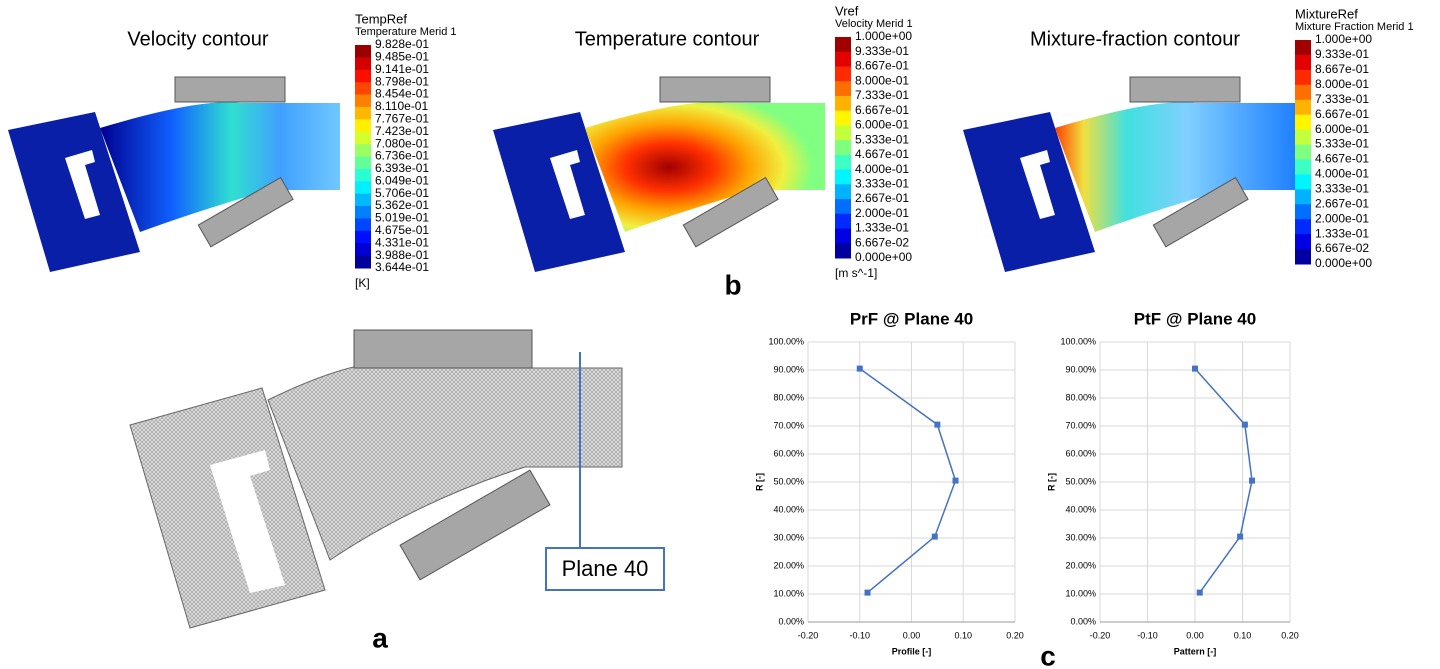 Image resolution: width=1440 pixels, height=669 pixels. What do you see at coordinates (402, 242) in the screenshot?
I see `colorbar-label: 4.331e-01` at bounding box center [402, 242].